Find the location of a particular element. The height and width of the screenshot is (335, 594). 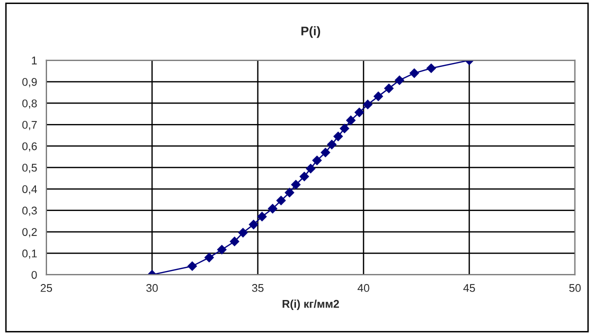

chart-title: P(i) is located at coordinates (310, 32).